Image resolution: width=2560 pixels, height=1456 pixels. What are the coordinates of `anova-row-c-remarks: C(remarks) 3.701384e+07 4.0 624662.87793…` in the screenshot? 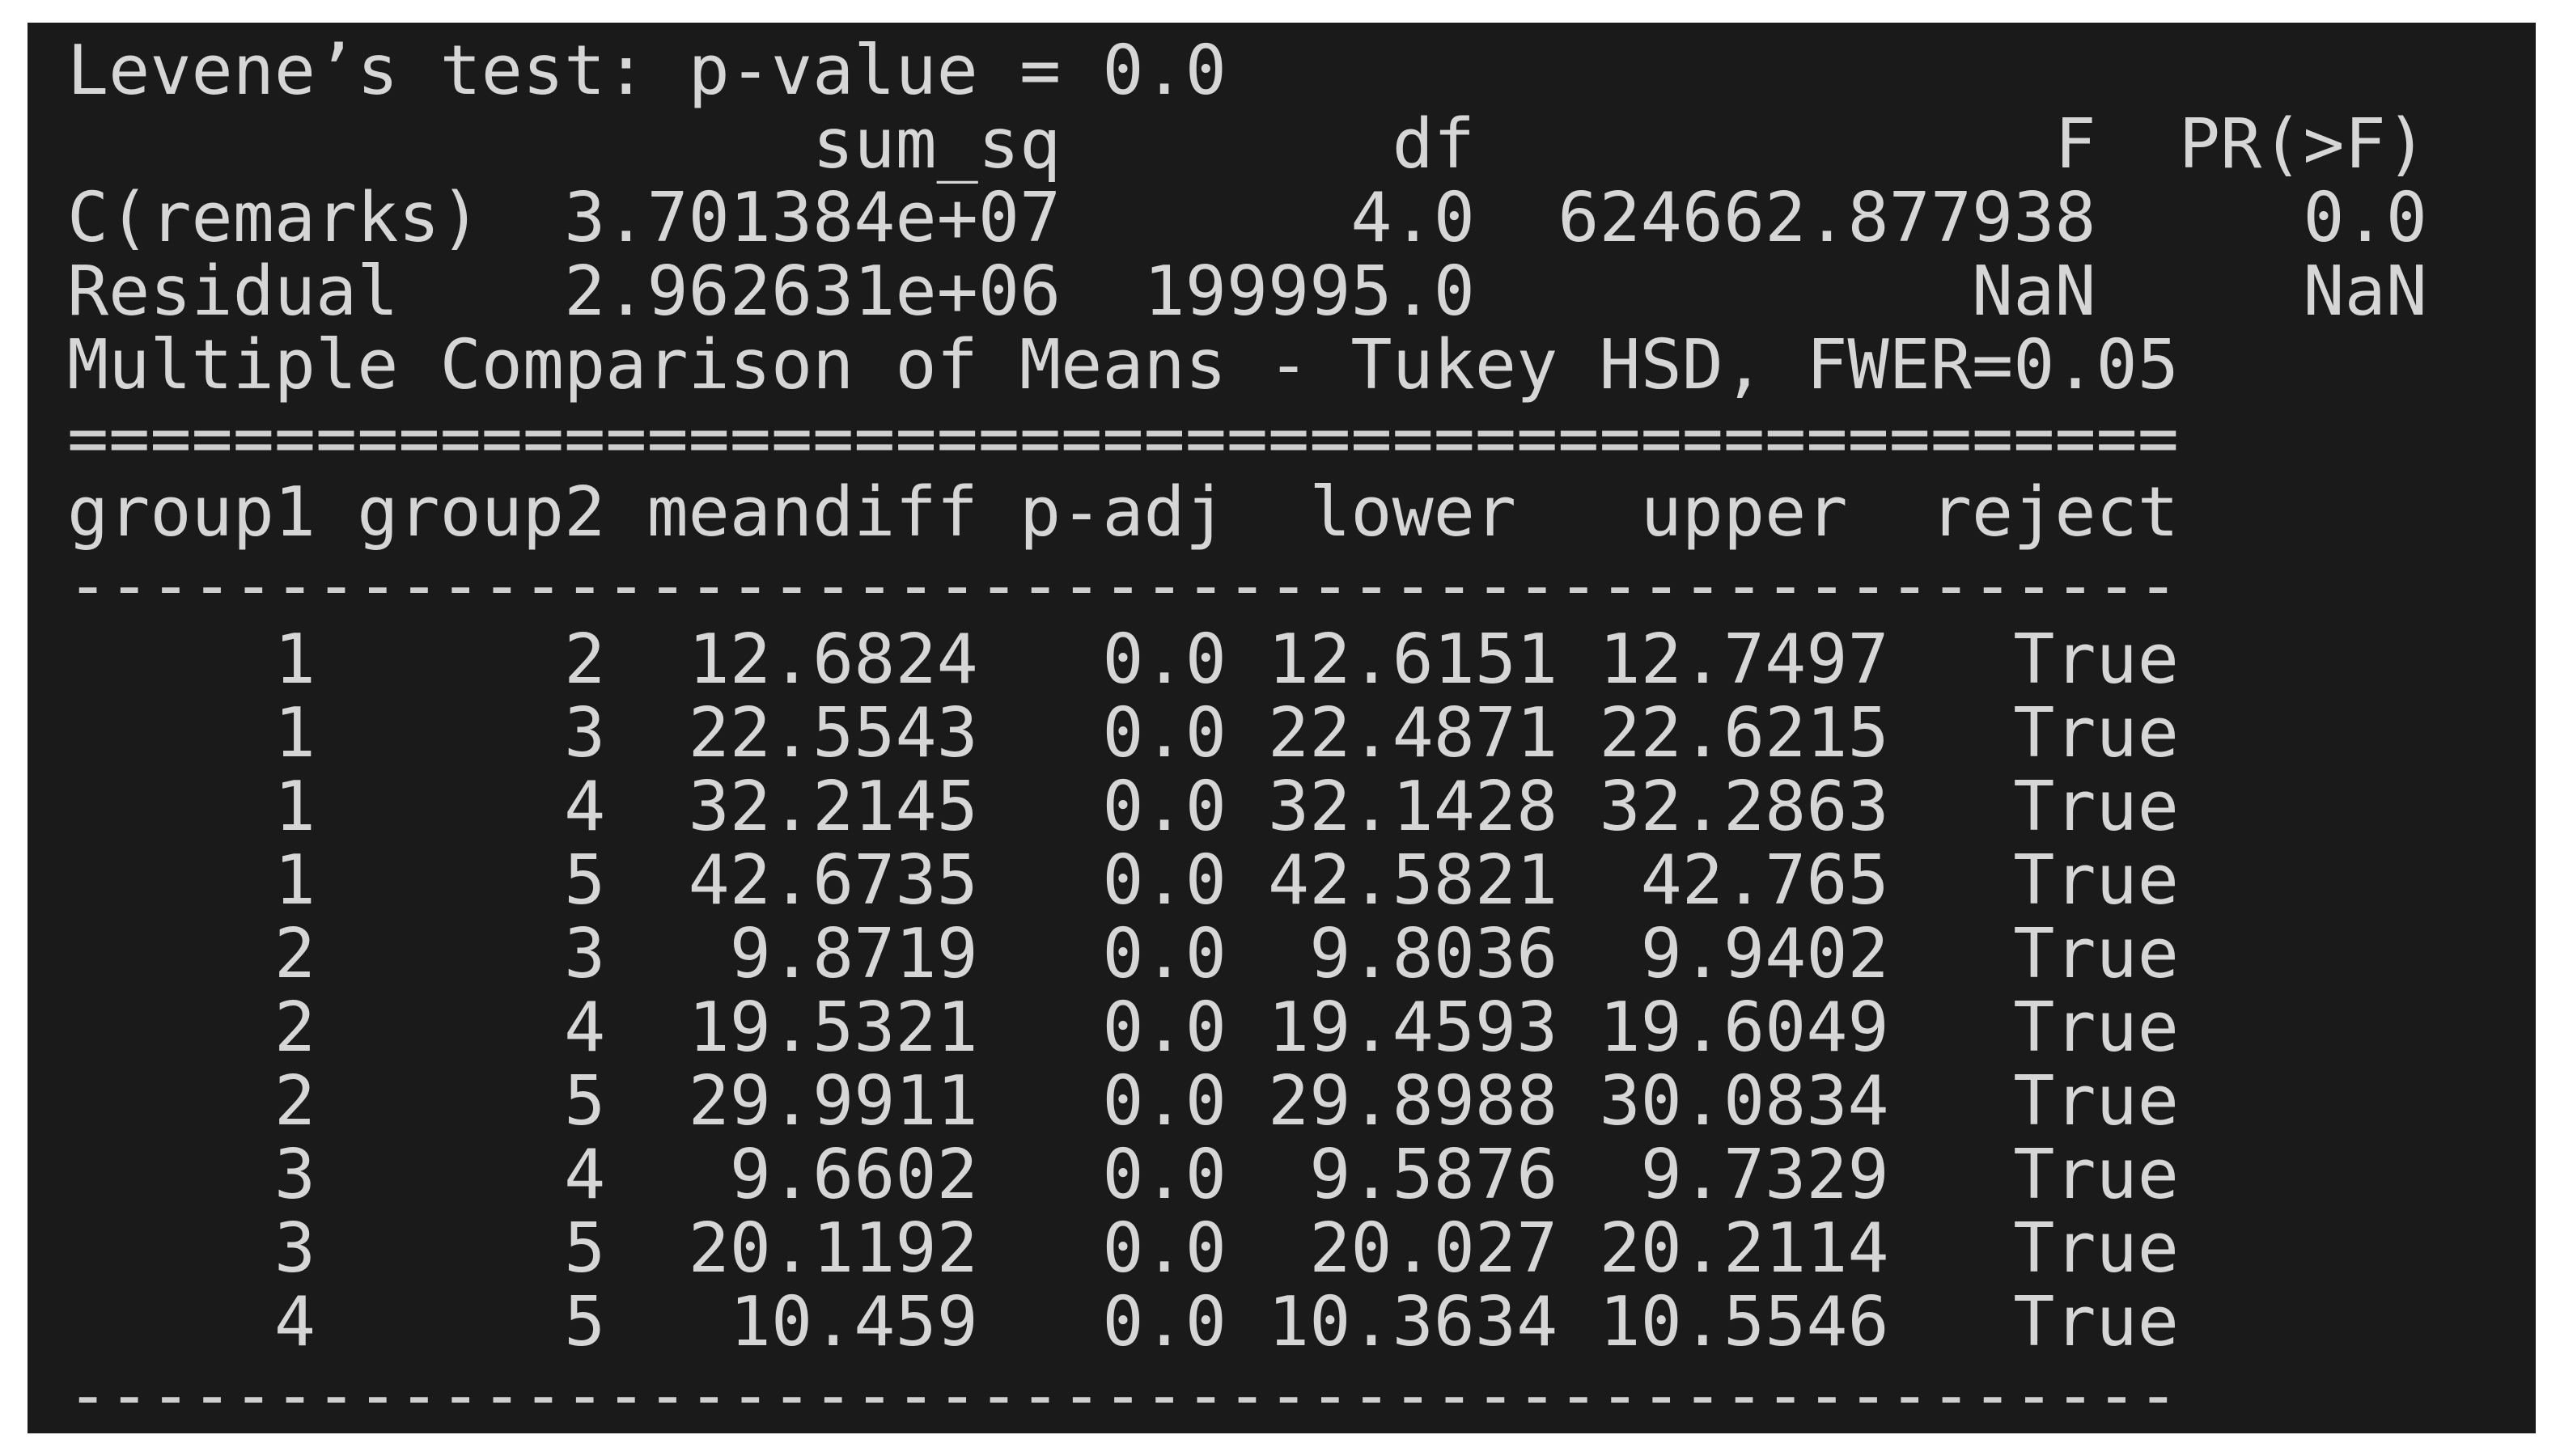 It's located at (1247, 218).